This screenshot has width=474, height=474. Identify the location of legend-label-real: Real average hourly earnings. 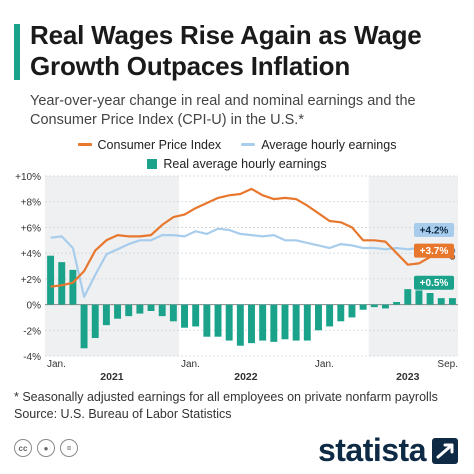
(245, 163).